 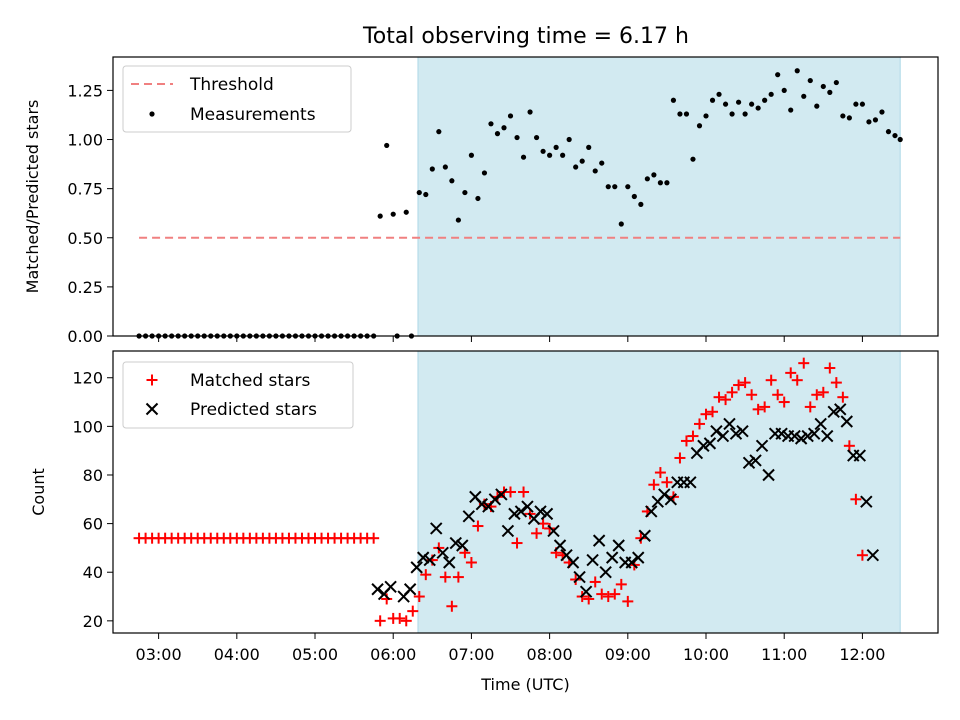 I want to click on y-tick-label: 40, so click(x=93, y=572).